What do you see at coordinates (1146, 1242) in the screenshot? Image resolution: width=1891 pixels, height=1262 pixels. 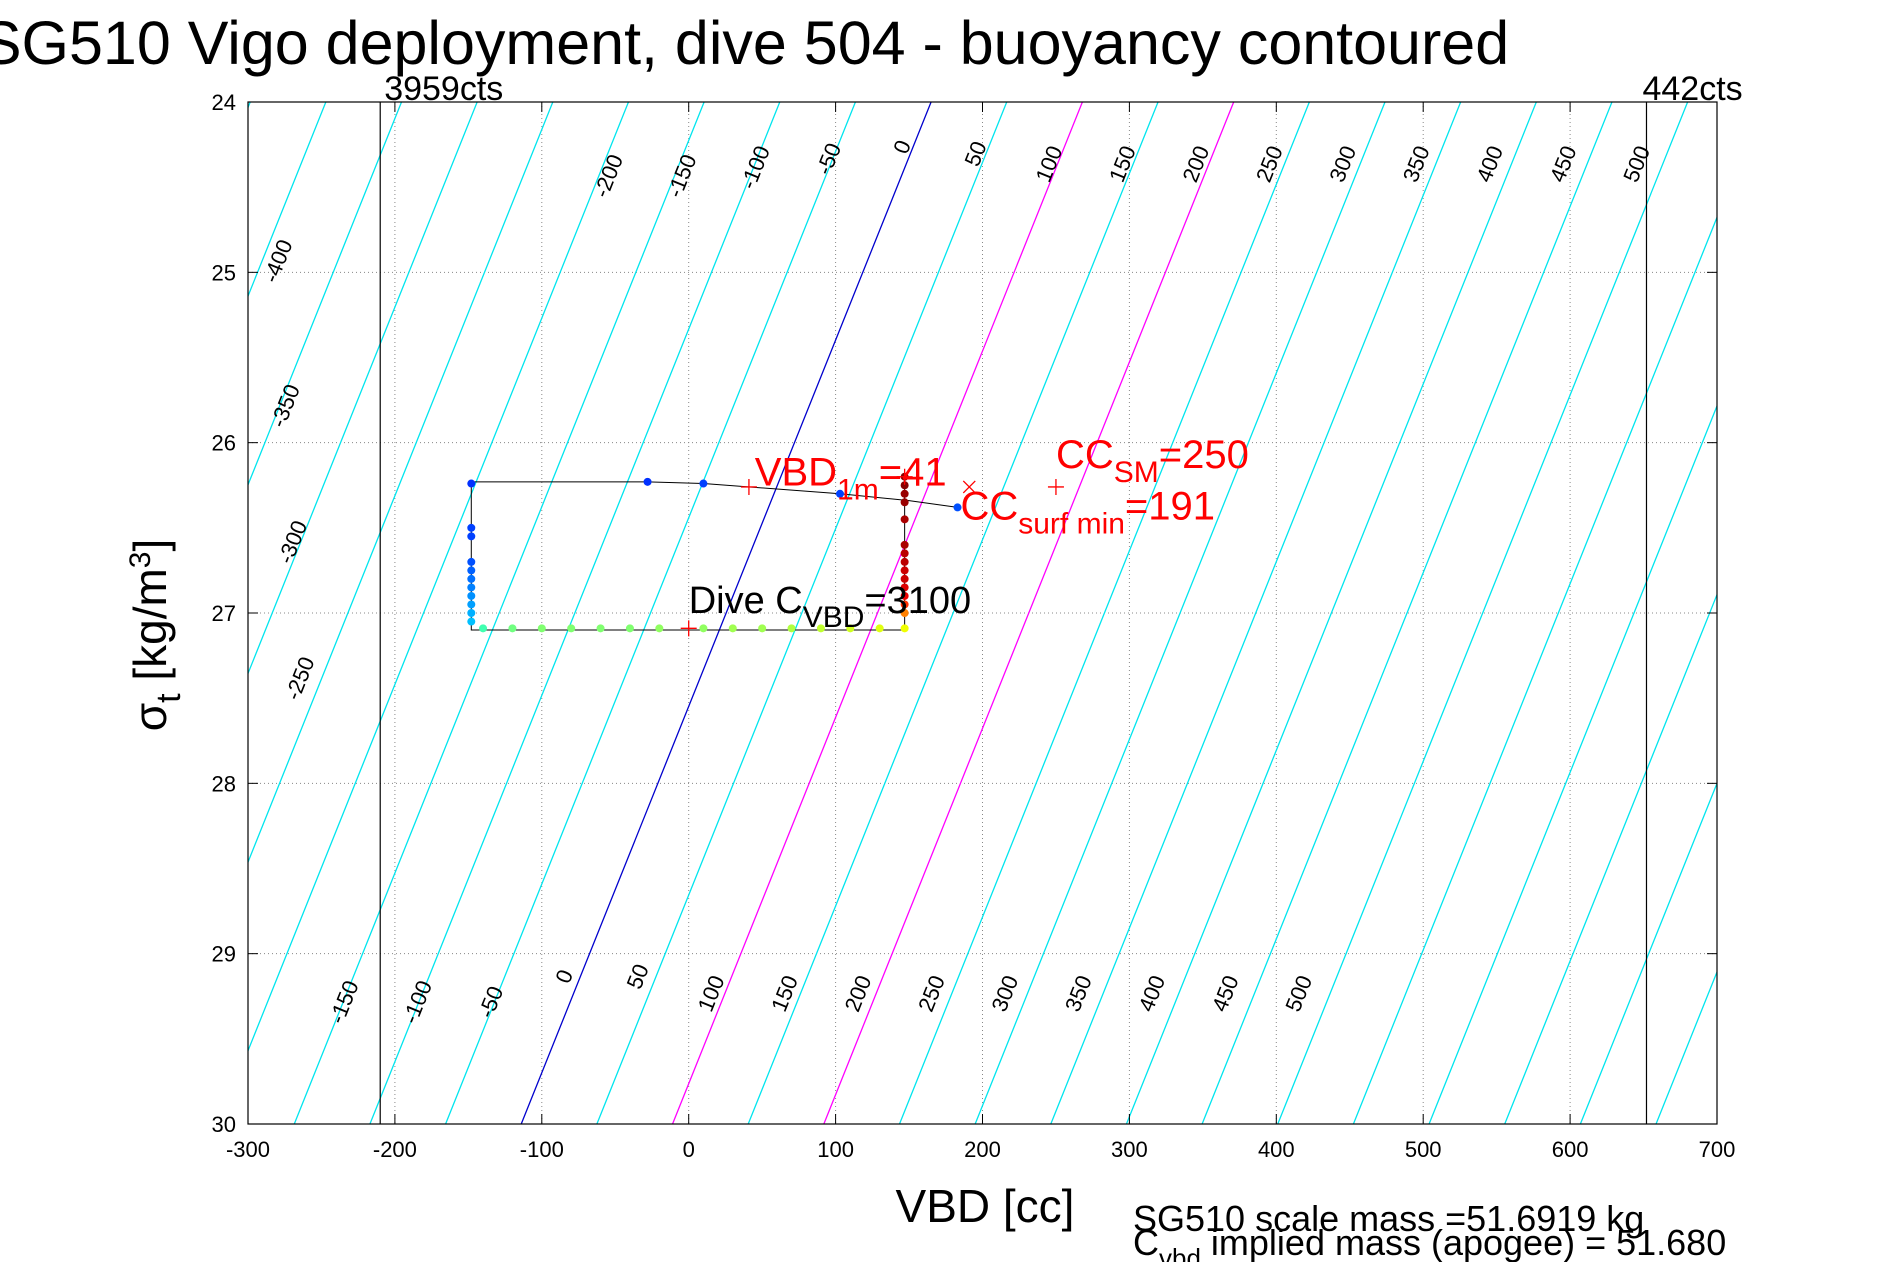 I see `implied-mass-c: C` at bounding box center [1146, 1242].